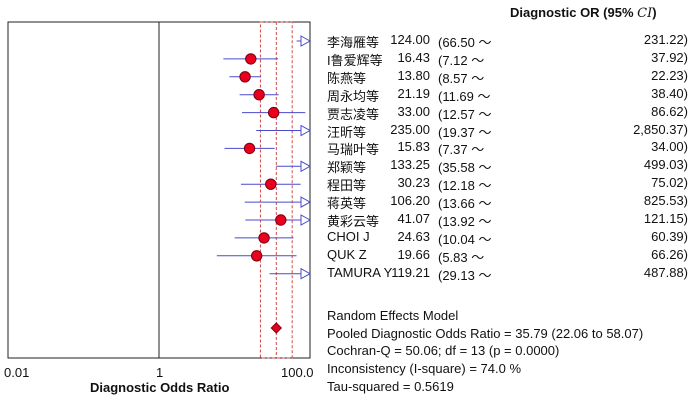  I want to click on study-label: I鲁爱辉等, so click(355, 60).